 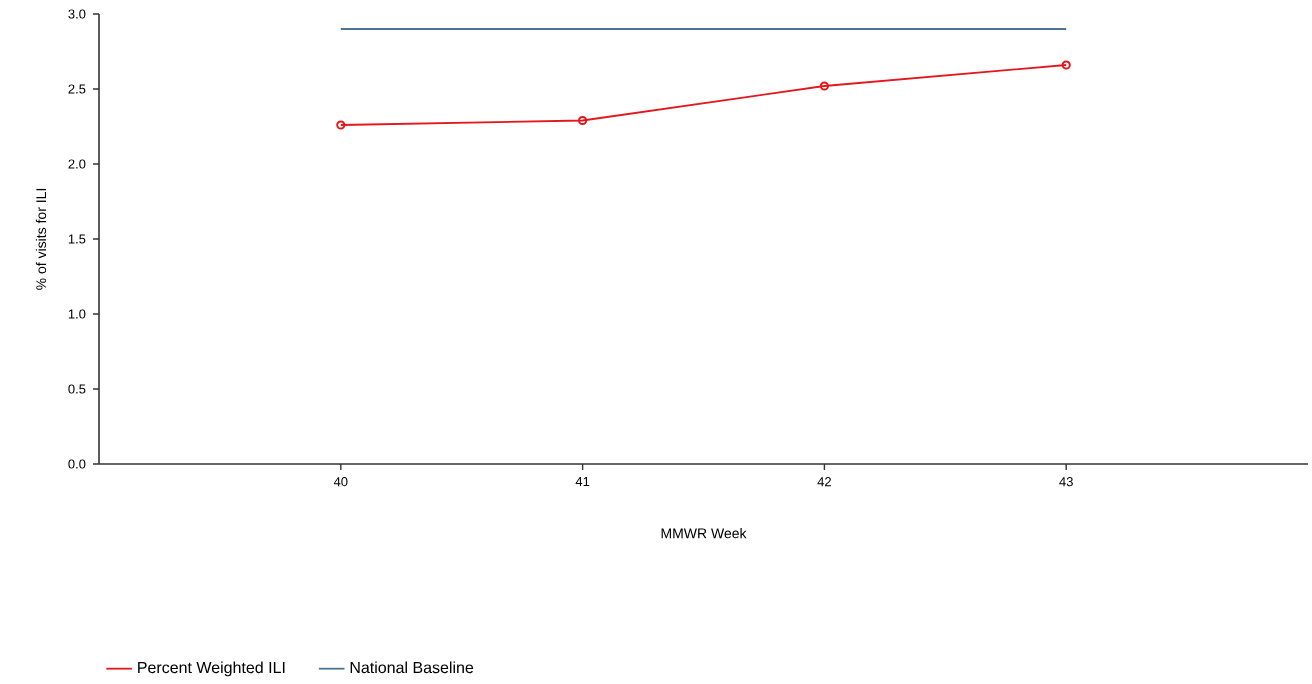 What do you see at coordinates (41, 239) in the screenshot?
I see `y-axis-title: % of visits for ILI` at bounding box center [41, 239].